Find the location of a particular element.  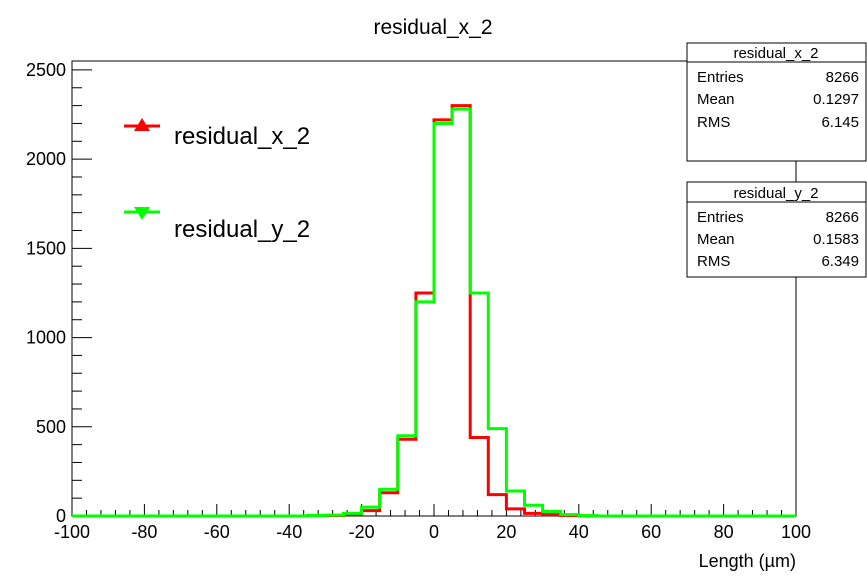

legend-label-y: residual_y_2 is located at coordinates (242, 229).